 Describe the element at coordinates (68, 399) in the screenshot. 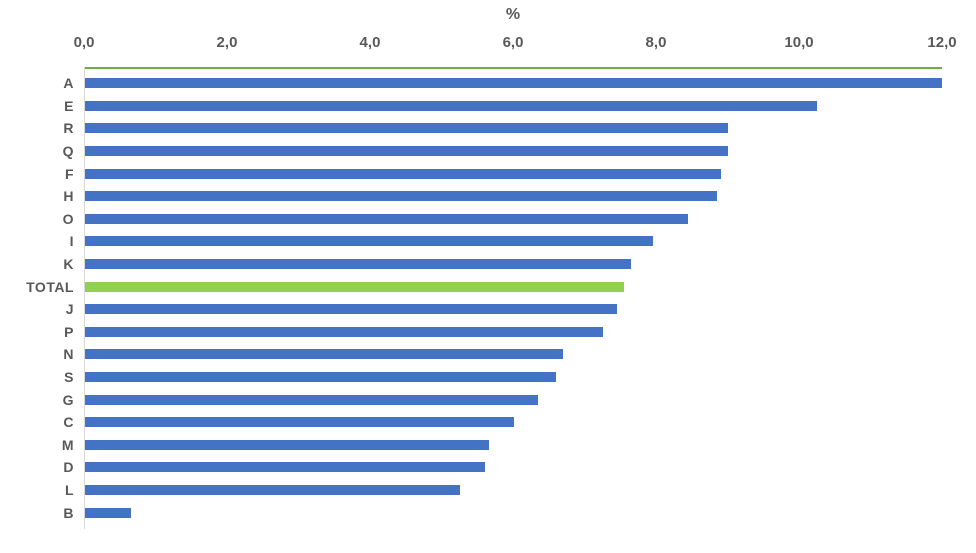

I see `category-label: G` at that location.